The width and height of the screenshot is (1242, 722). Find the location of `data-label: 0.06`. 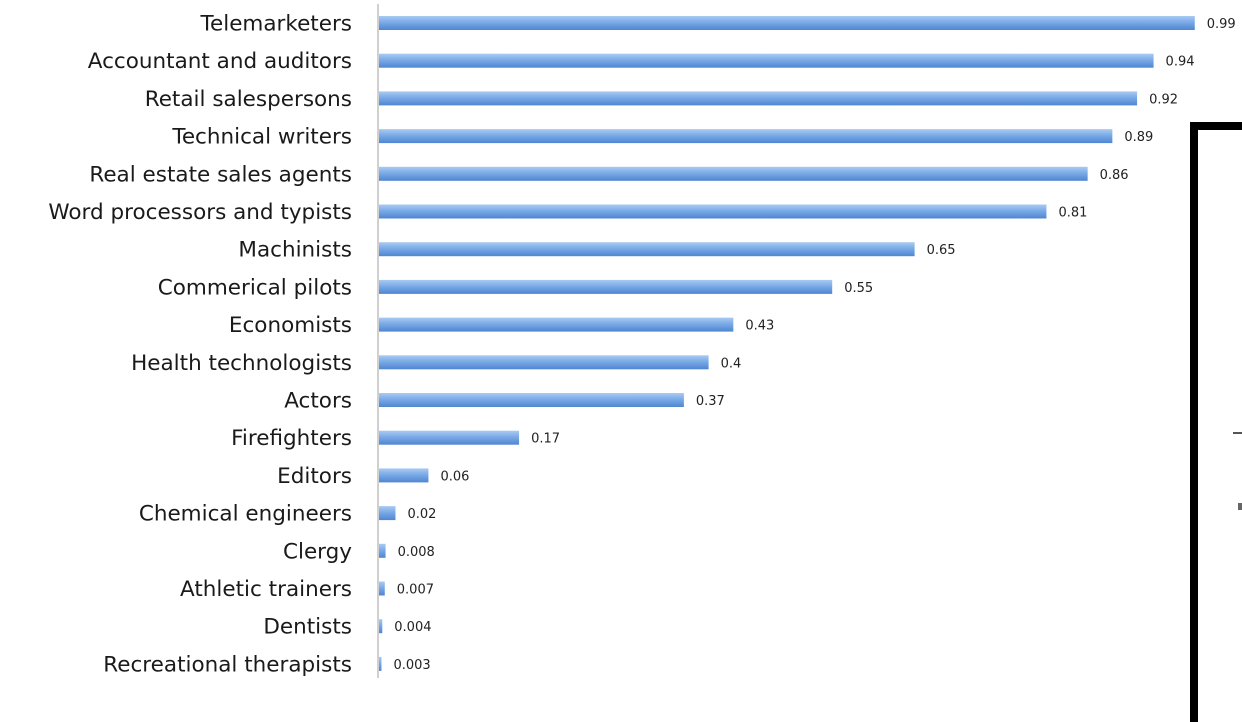

data-label: 0.06 is located at coordinates (454, 476).